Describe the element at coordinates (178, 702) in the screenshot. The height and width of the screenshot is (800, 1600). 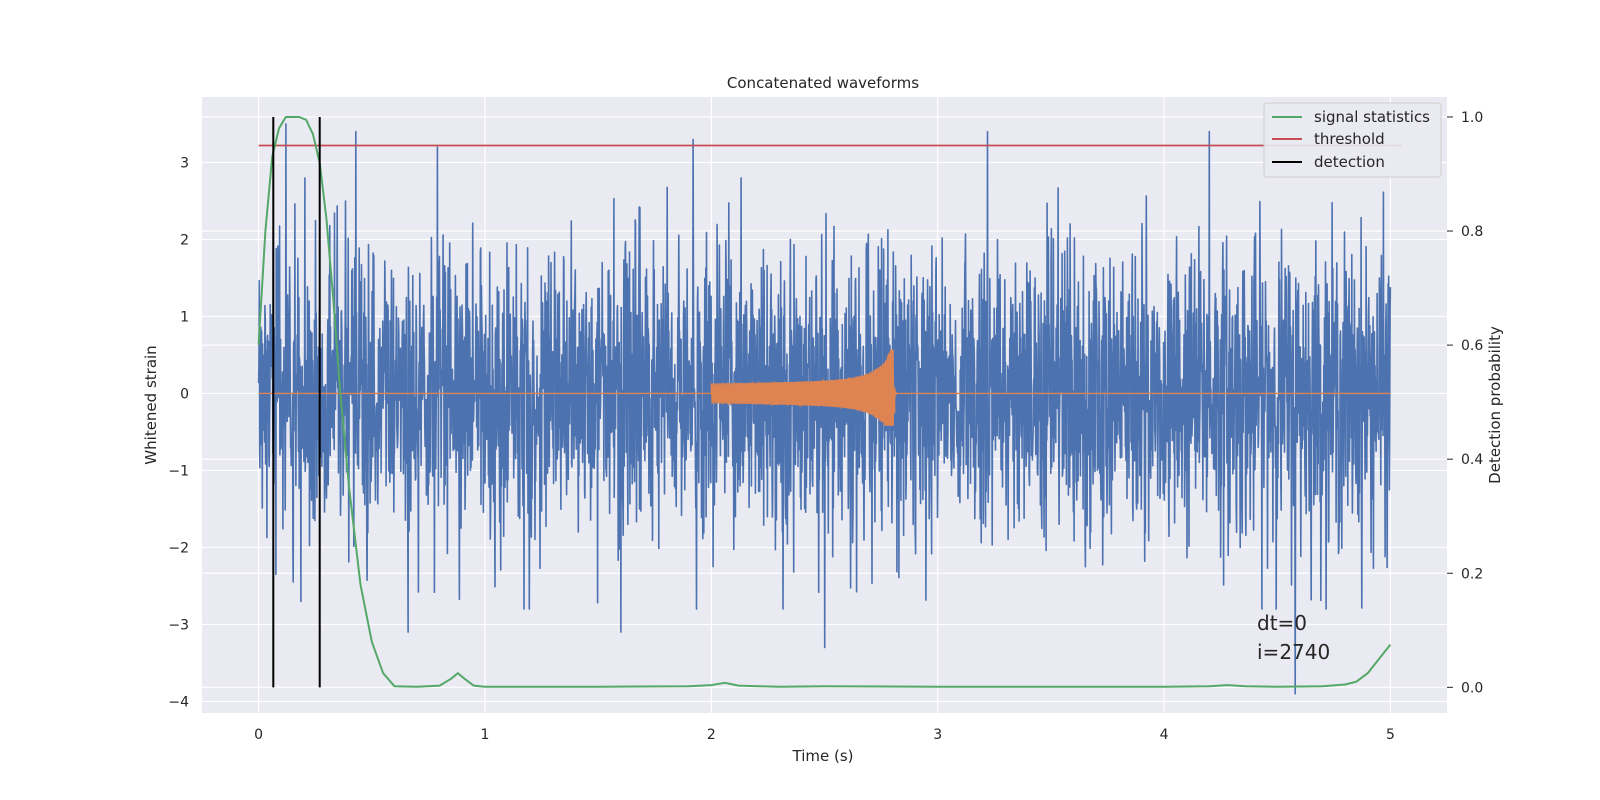
I see `y-tick-label: −4` at that location.